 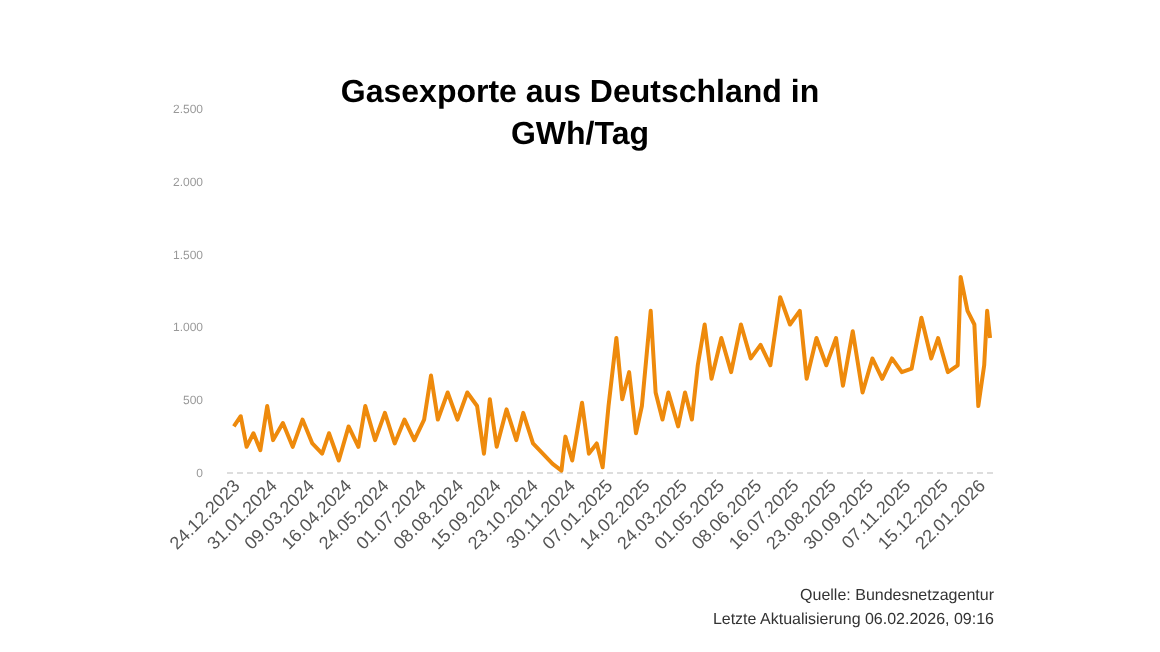 What do you see at coordinates (580, 115) in the screenshot?
I see `chart-title: Gasexporte aus Deutschland in GWh/Tag` at bounding box center [580, 115].